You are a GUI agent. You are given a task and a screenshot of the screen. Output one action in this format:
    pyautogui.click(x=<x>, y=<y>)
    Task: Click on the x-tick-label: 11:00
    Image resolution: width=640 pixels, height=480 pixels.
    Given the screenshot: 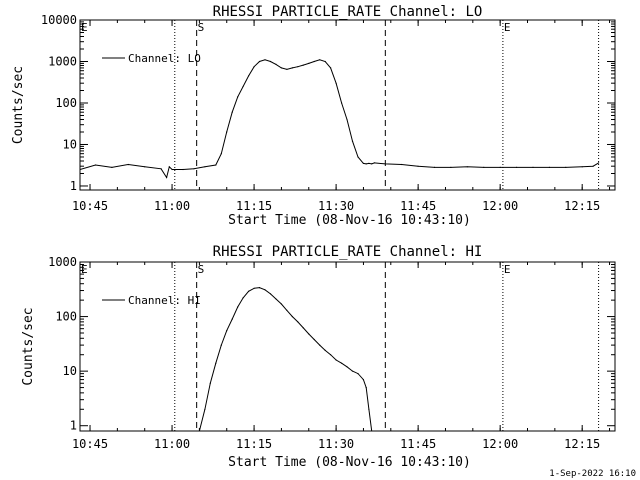 What is the action you would take?
    pyautogui.click(x=172, y=444)
    